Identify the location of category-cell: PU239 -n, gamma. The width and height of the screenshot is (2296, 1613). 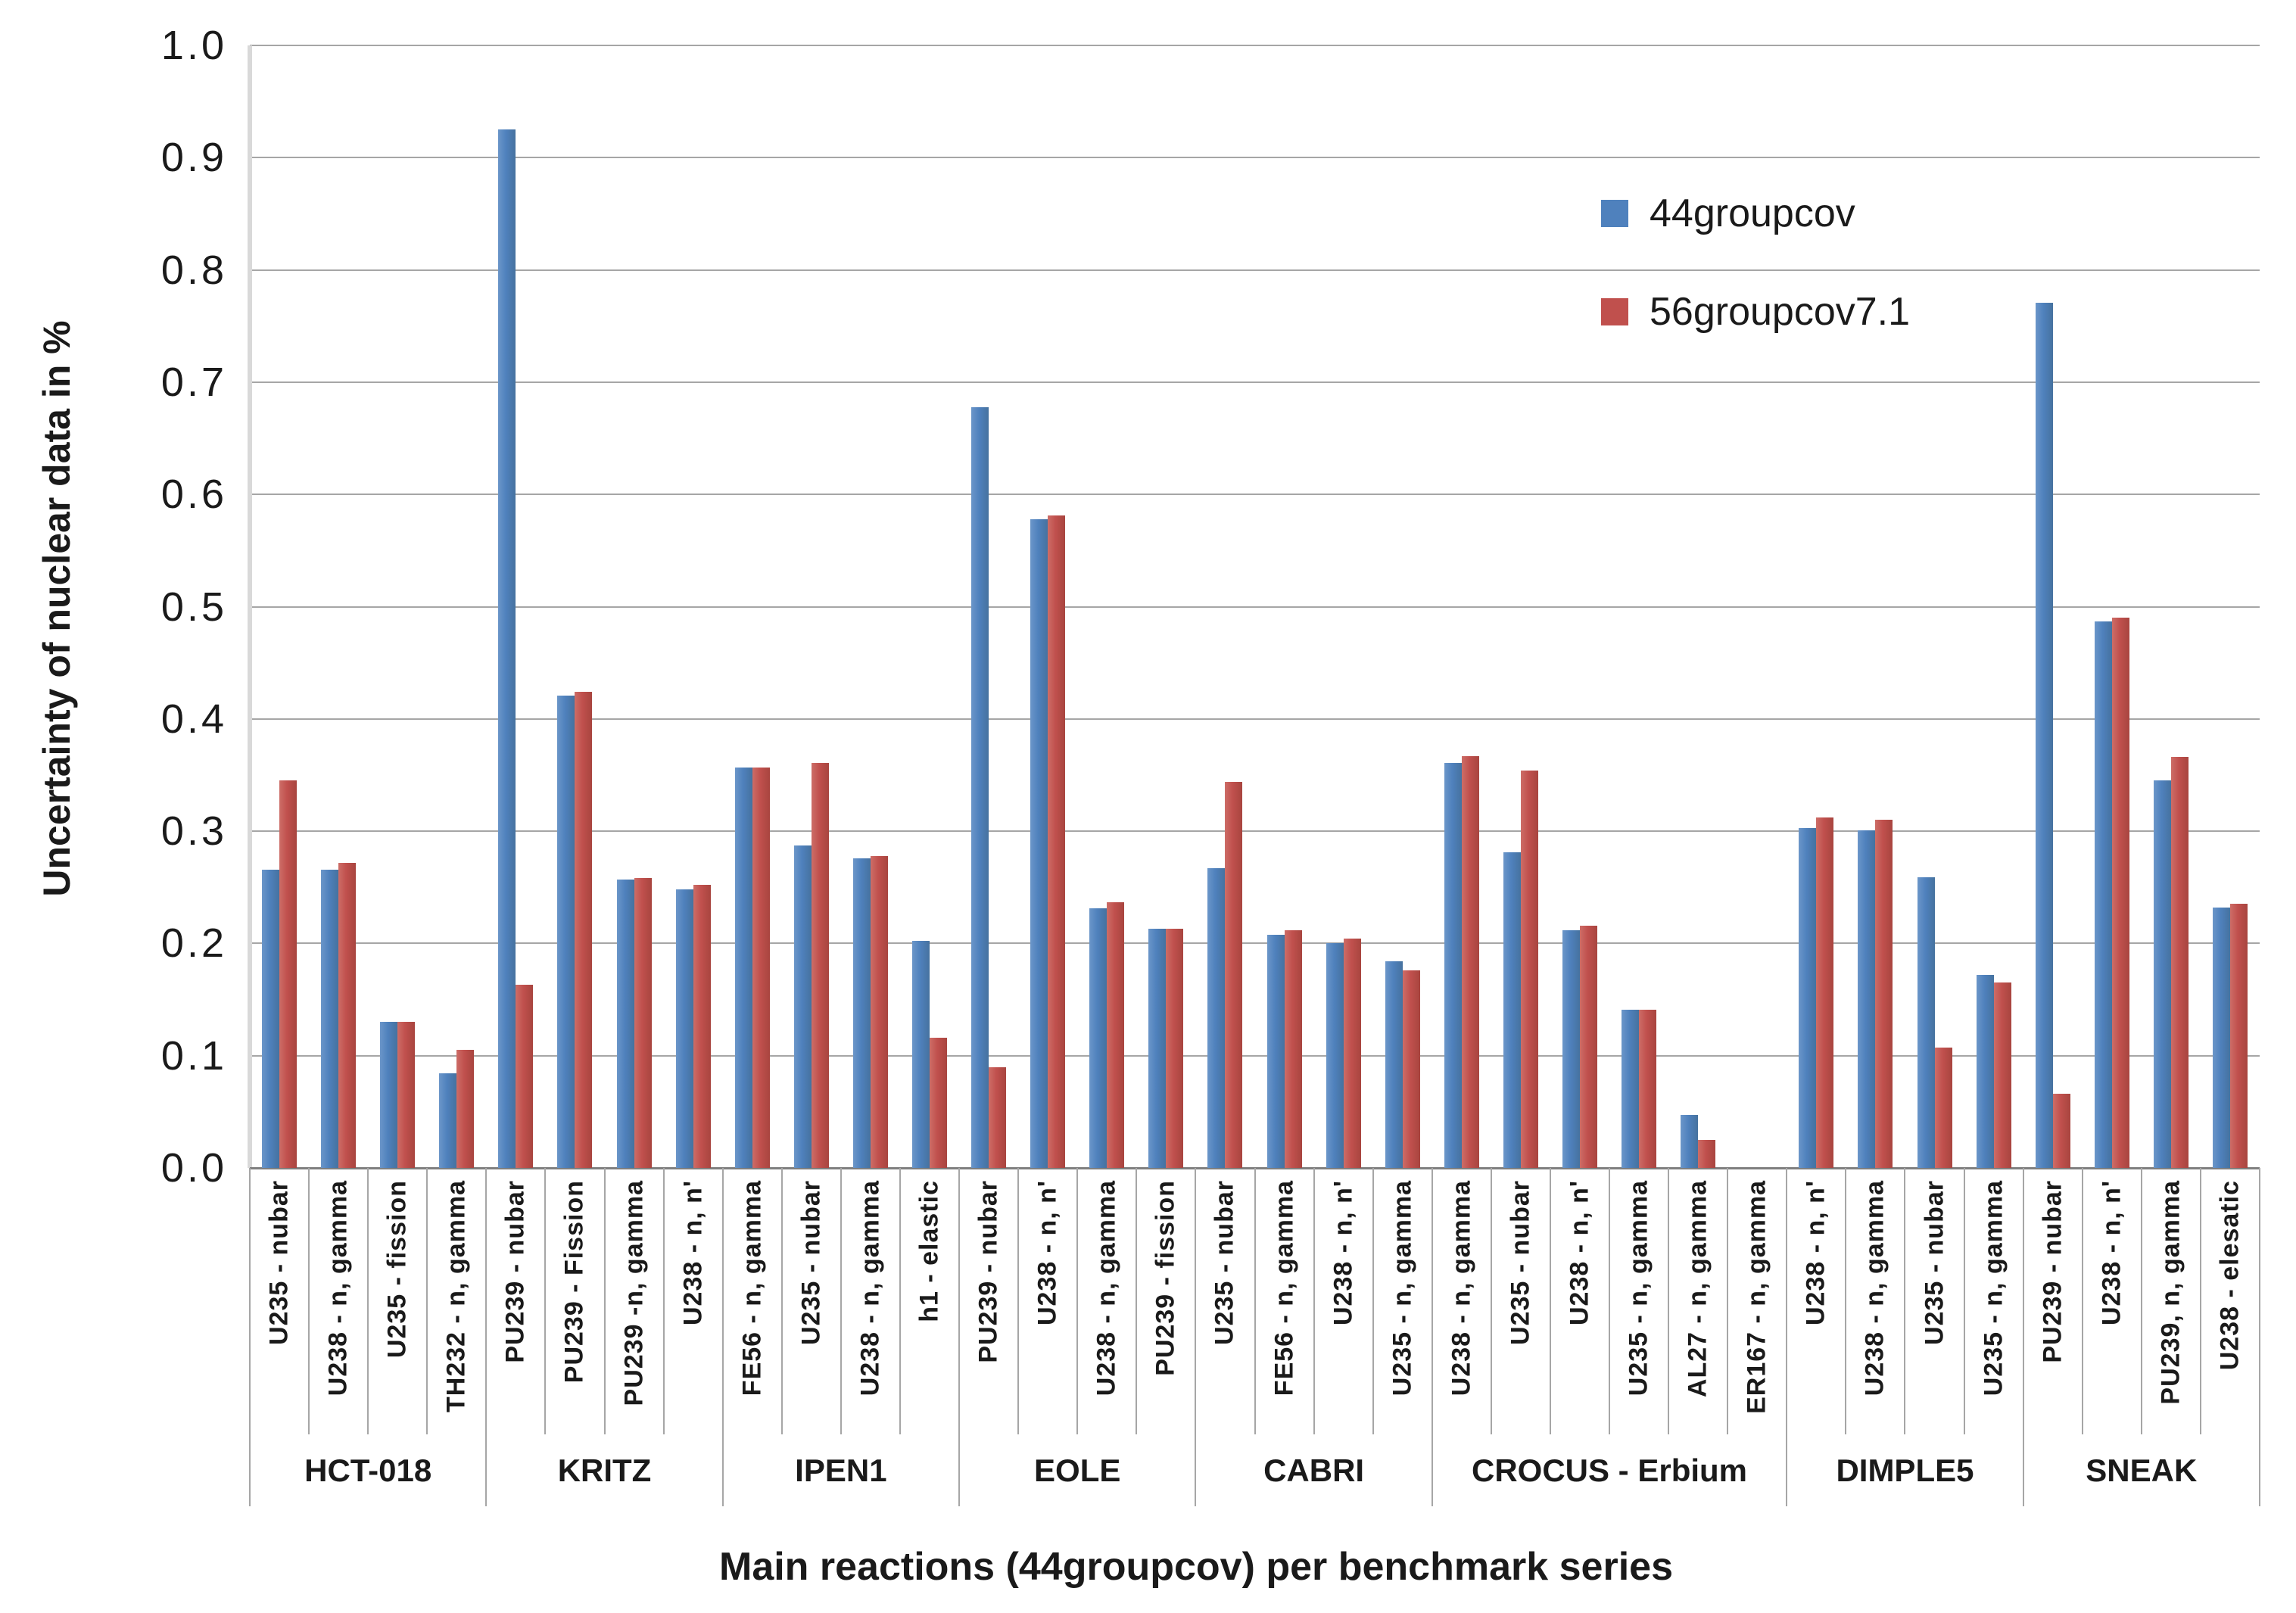
(634, 1302).